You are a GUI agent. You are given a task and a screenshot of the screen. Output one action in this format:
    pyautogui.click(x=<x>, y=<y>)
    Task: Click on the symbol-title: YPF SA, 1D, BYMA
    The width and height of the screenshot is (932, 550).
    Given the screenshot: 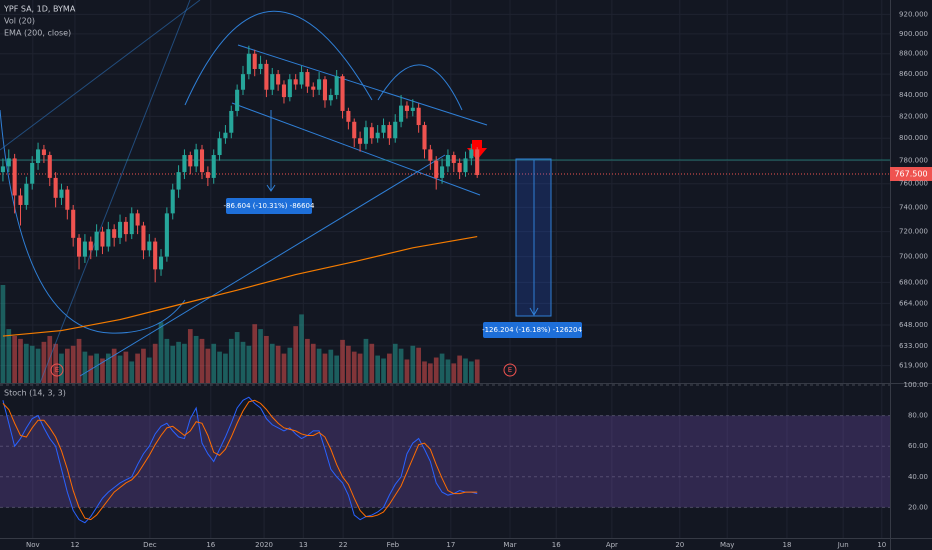 What is the action you would take?
    pyautogui.click(x=39, y=9)
    